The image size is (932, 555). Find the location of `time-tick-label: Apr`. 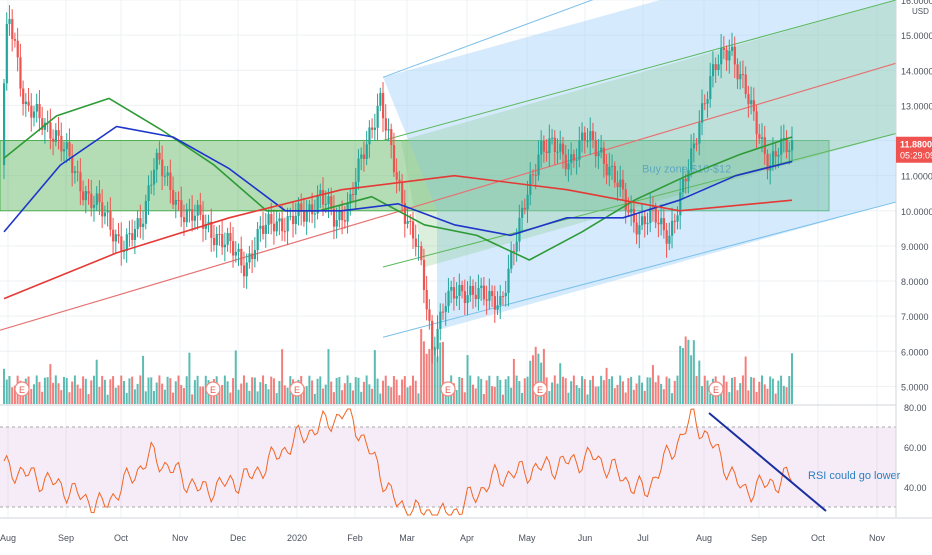

time-tick-label: Apr is located at coordinates (467, 538).